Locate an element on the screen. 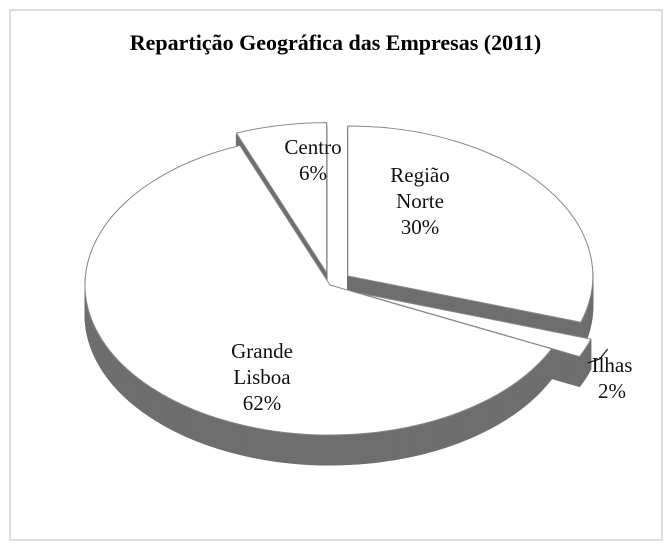 The height and width of the screenshot is (545, 671). slice-value-label: 2% is located at coordinates (612, 391).